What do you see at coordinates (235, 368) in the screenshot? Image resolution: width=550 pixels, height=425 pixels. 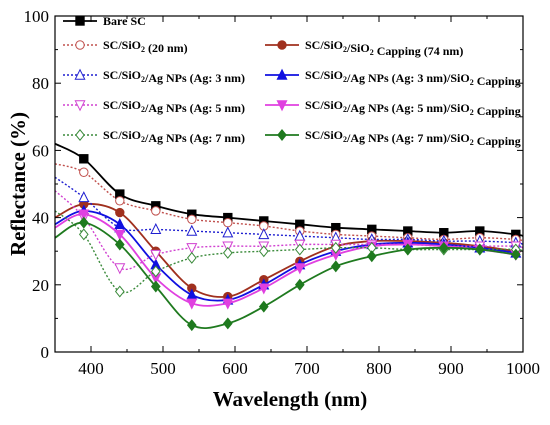 I see `x-tick-label: 600` at bounding box center [235, 368].